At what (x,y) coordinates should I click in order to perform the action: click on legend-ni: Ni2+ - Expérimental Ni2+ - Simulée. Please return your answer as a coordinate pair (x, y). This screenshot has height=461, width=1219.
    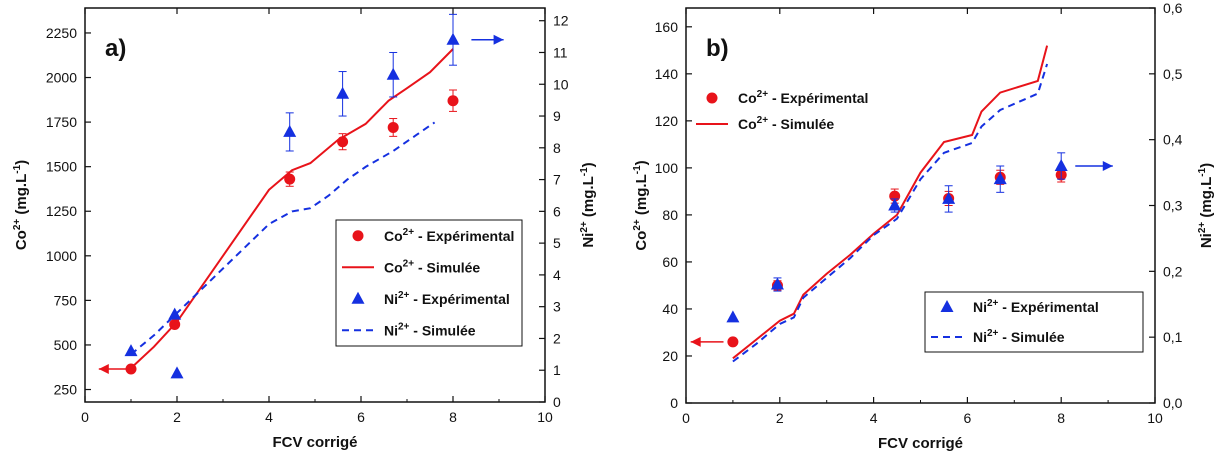
    Looking at the image, I should click on (1034, 322).